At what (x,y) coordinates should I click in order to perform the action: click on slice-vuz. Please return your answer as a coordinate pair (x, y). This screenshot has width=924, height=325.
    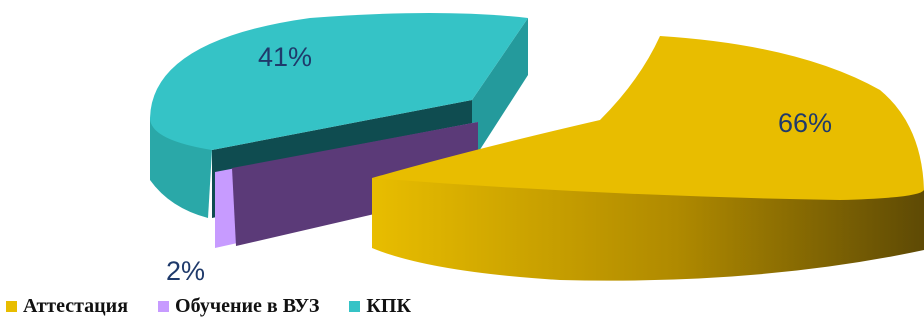
    Looking at the image, I should click on (346, 185).